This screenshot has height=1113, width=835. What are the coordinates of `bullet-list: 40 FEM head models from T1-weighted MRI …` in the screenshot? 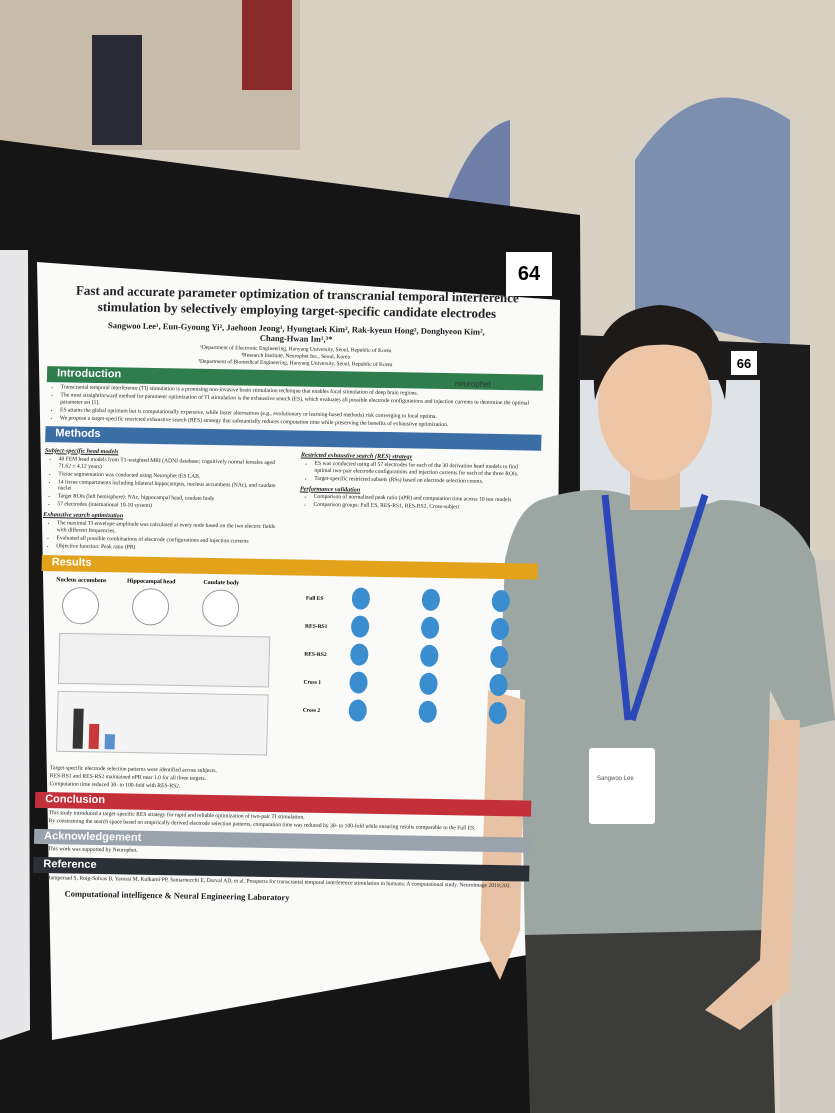 It's located at (163, 483).